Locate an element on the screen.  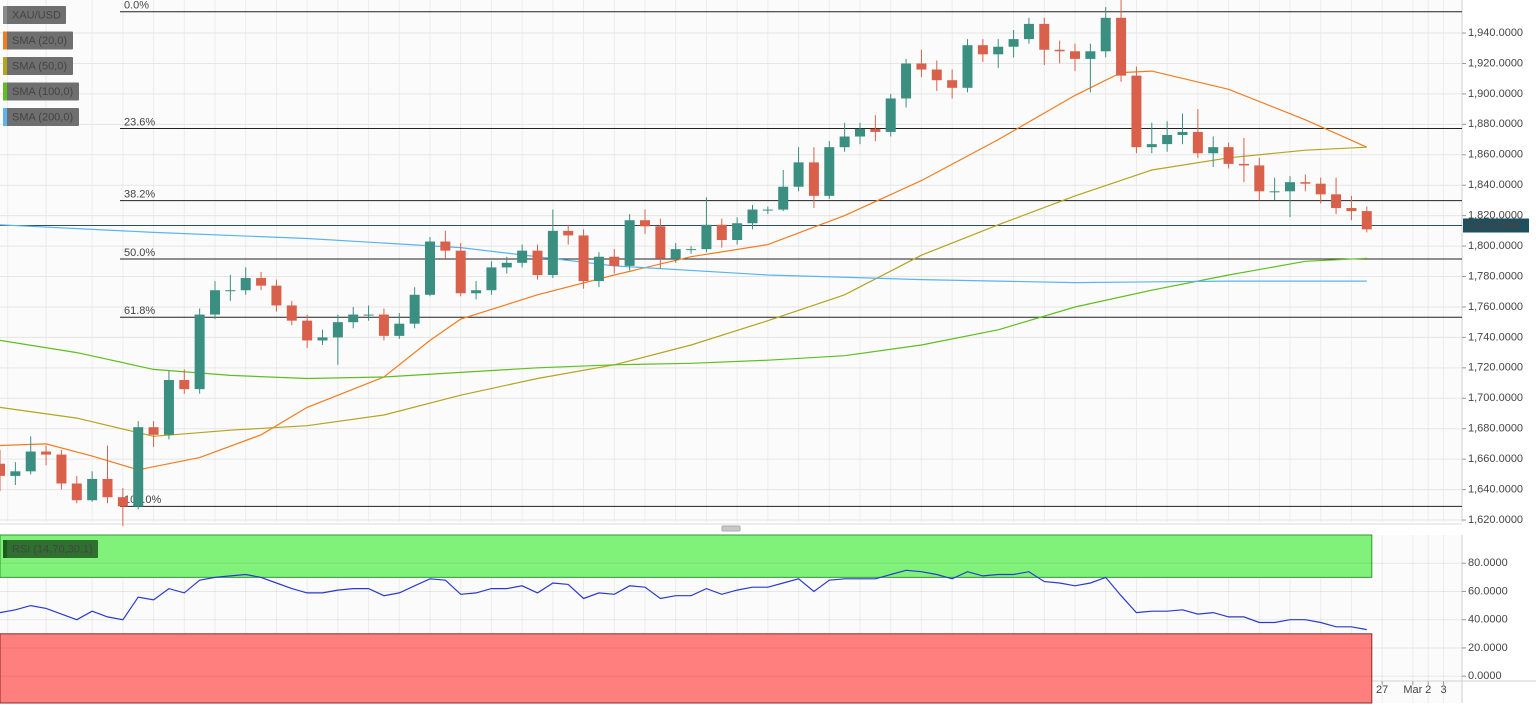
legend-entry: SMA (20,0) is located at coordinates (38, 40).